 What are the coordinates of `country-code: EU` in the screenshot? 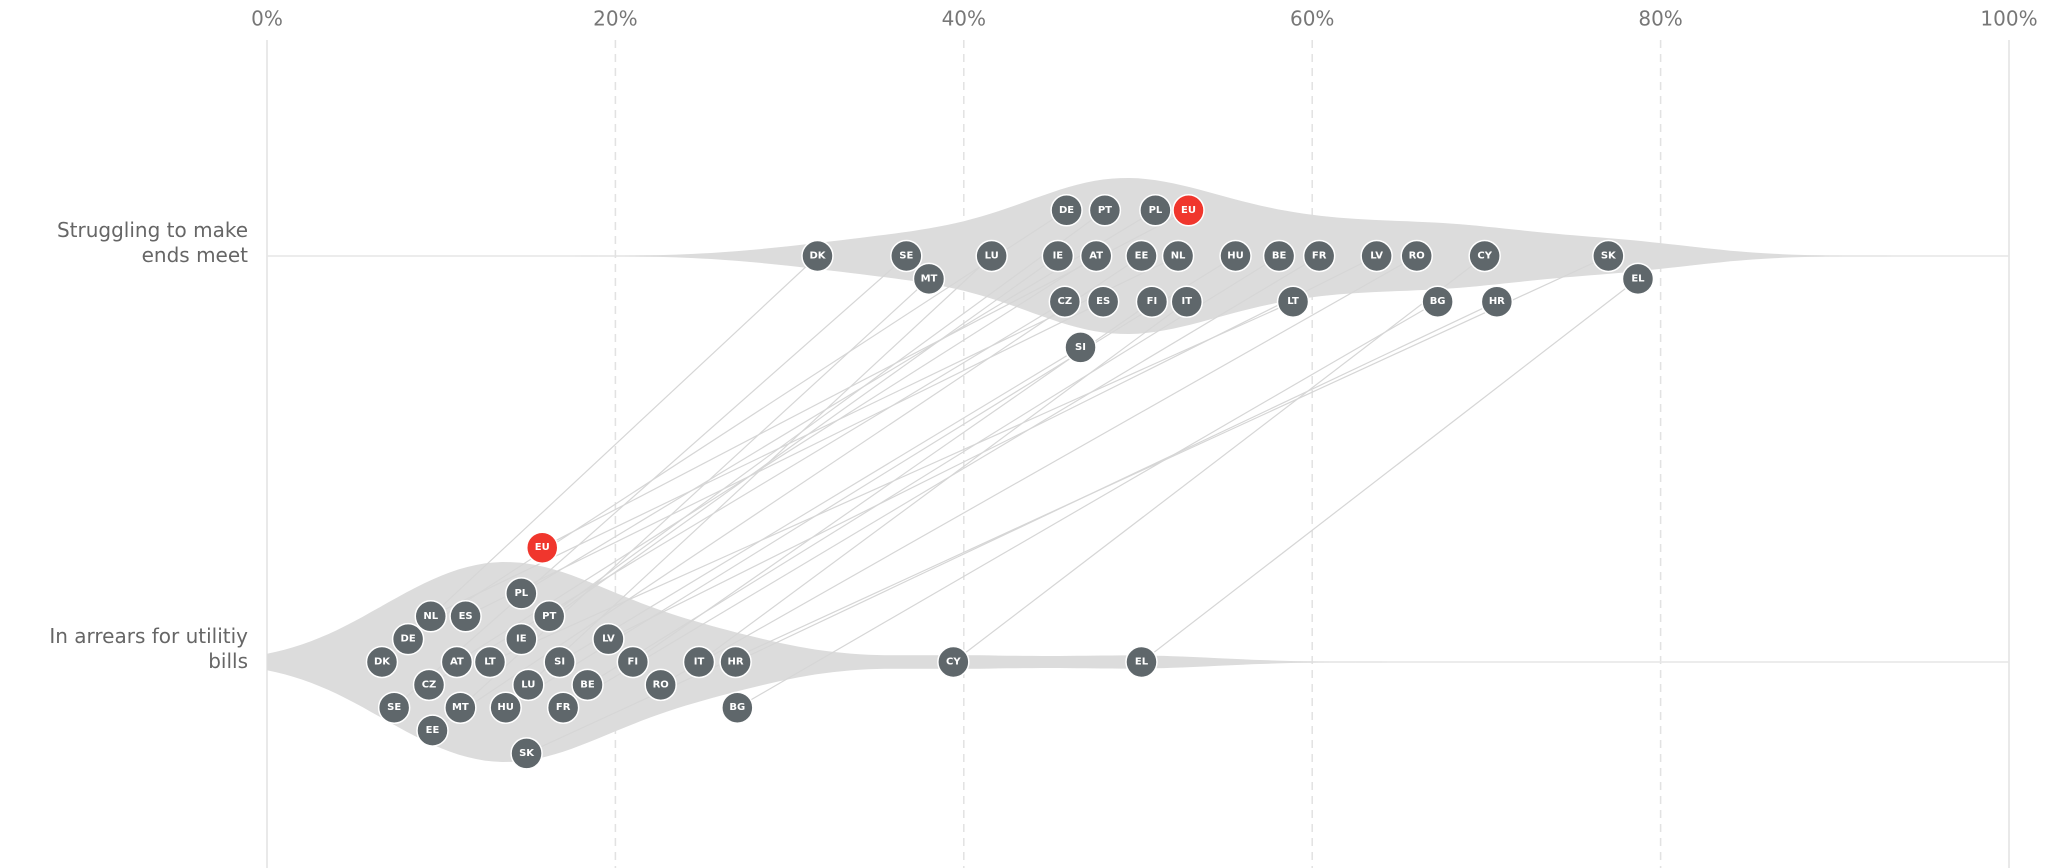 It's located at (1188, 210).